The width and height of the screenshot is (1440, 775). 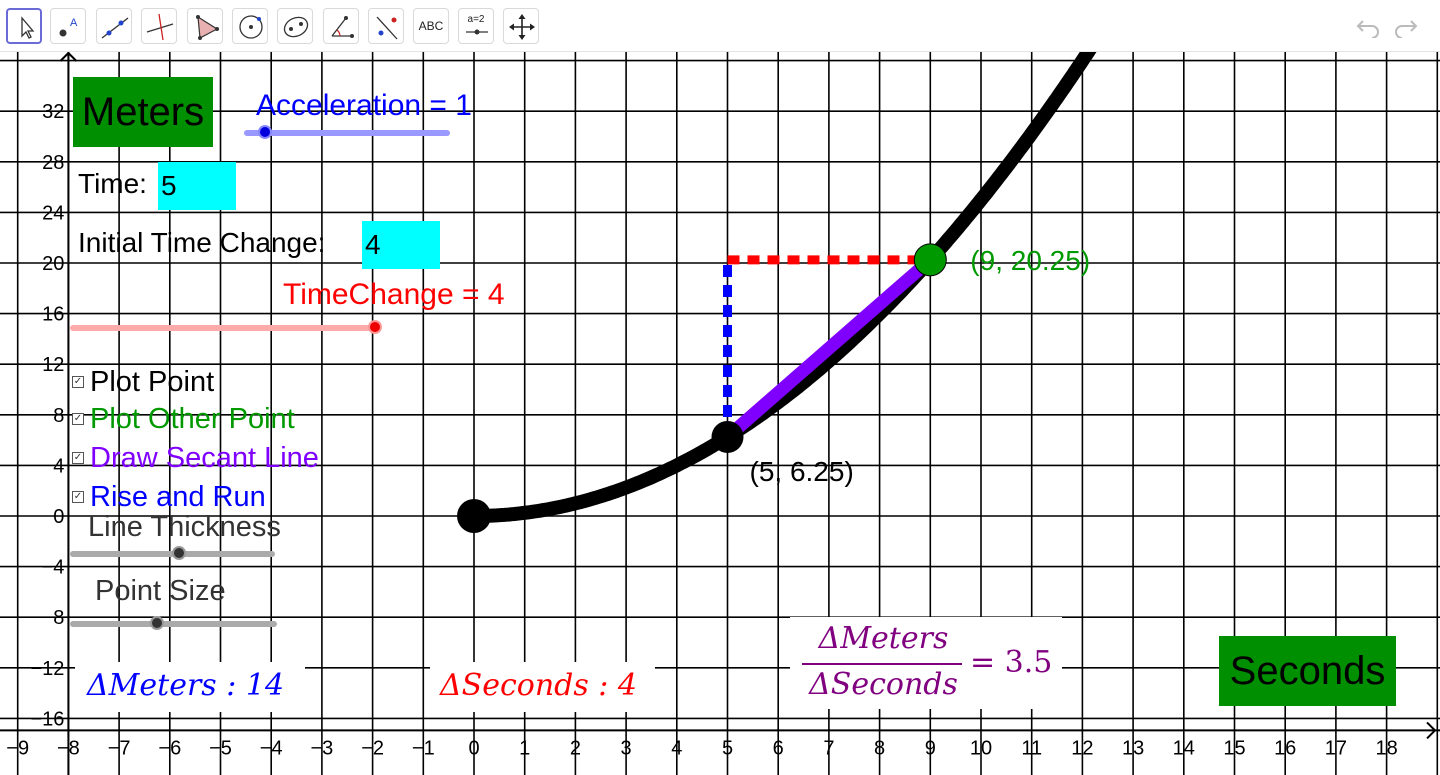 I want to click on angle-icon, so click(x=342, y=27).